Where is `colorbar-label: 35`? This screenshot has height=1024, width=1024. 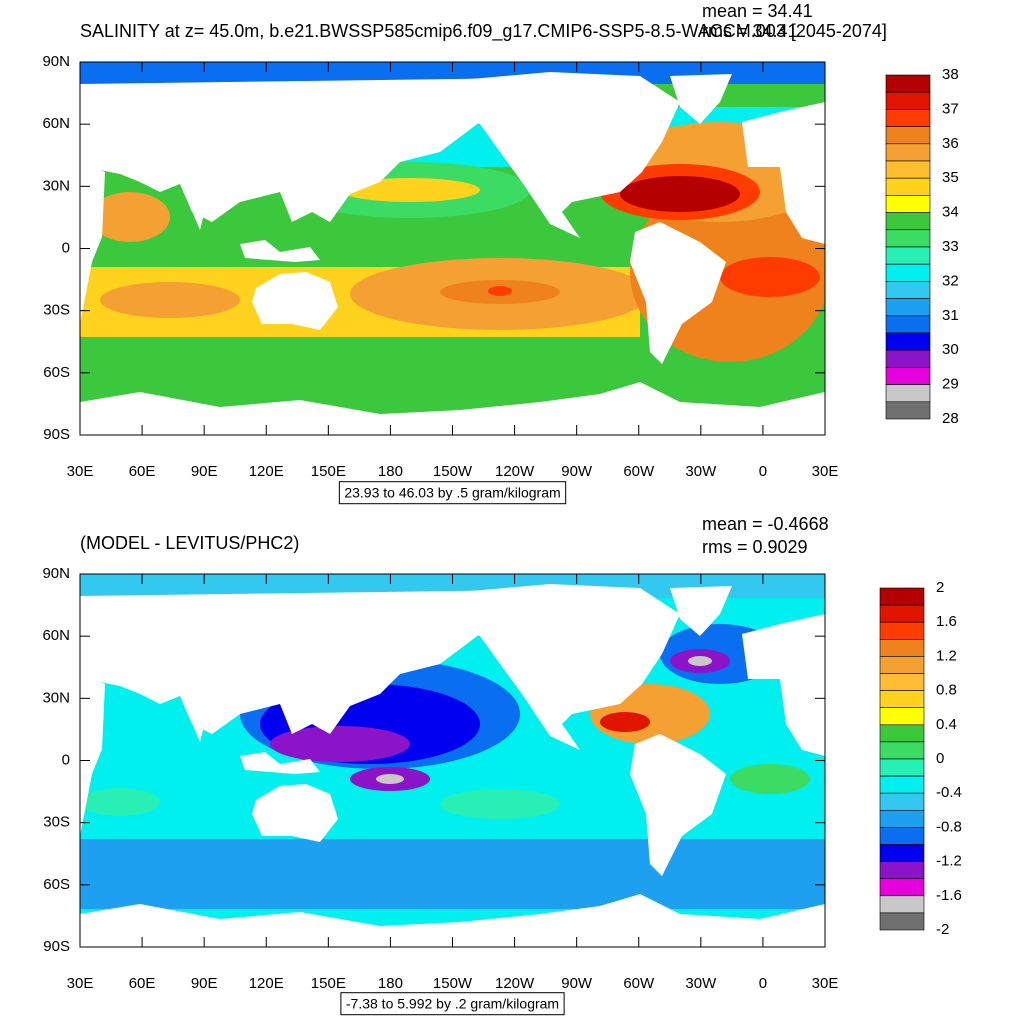 colorbar-label: 35 is located at coordinates (950, 177).